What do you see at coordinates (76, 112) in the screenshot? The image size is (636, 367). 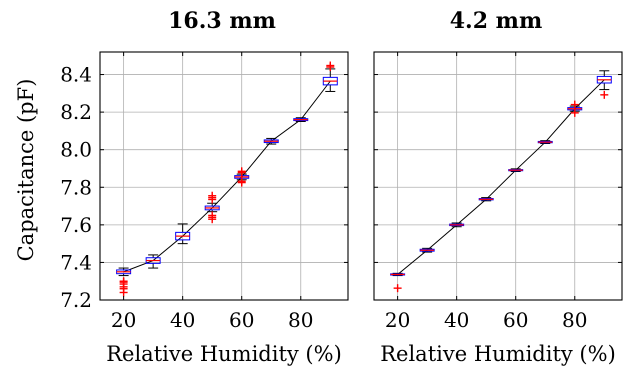 I see `left-y-tick-label: 8.2` at bounding box center [76, 112].